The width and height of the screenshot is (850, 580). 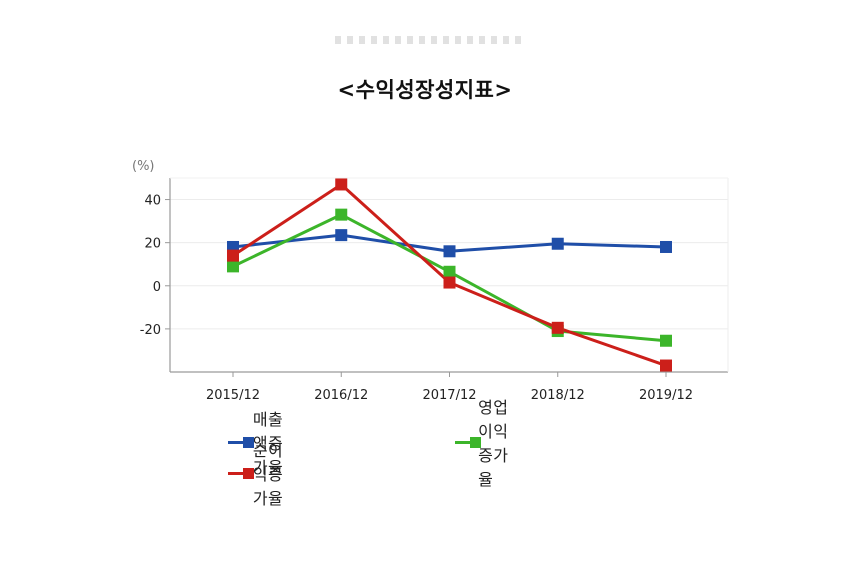 I want to click on x-tick-label: 2017/12, so click(x=449, y=395).